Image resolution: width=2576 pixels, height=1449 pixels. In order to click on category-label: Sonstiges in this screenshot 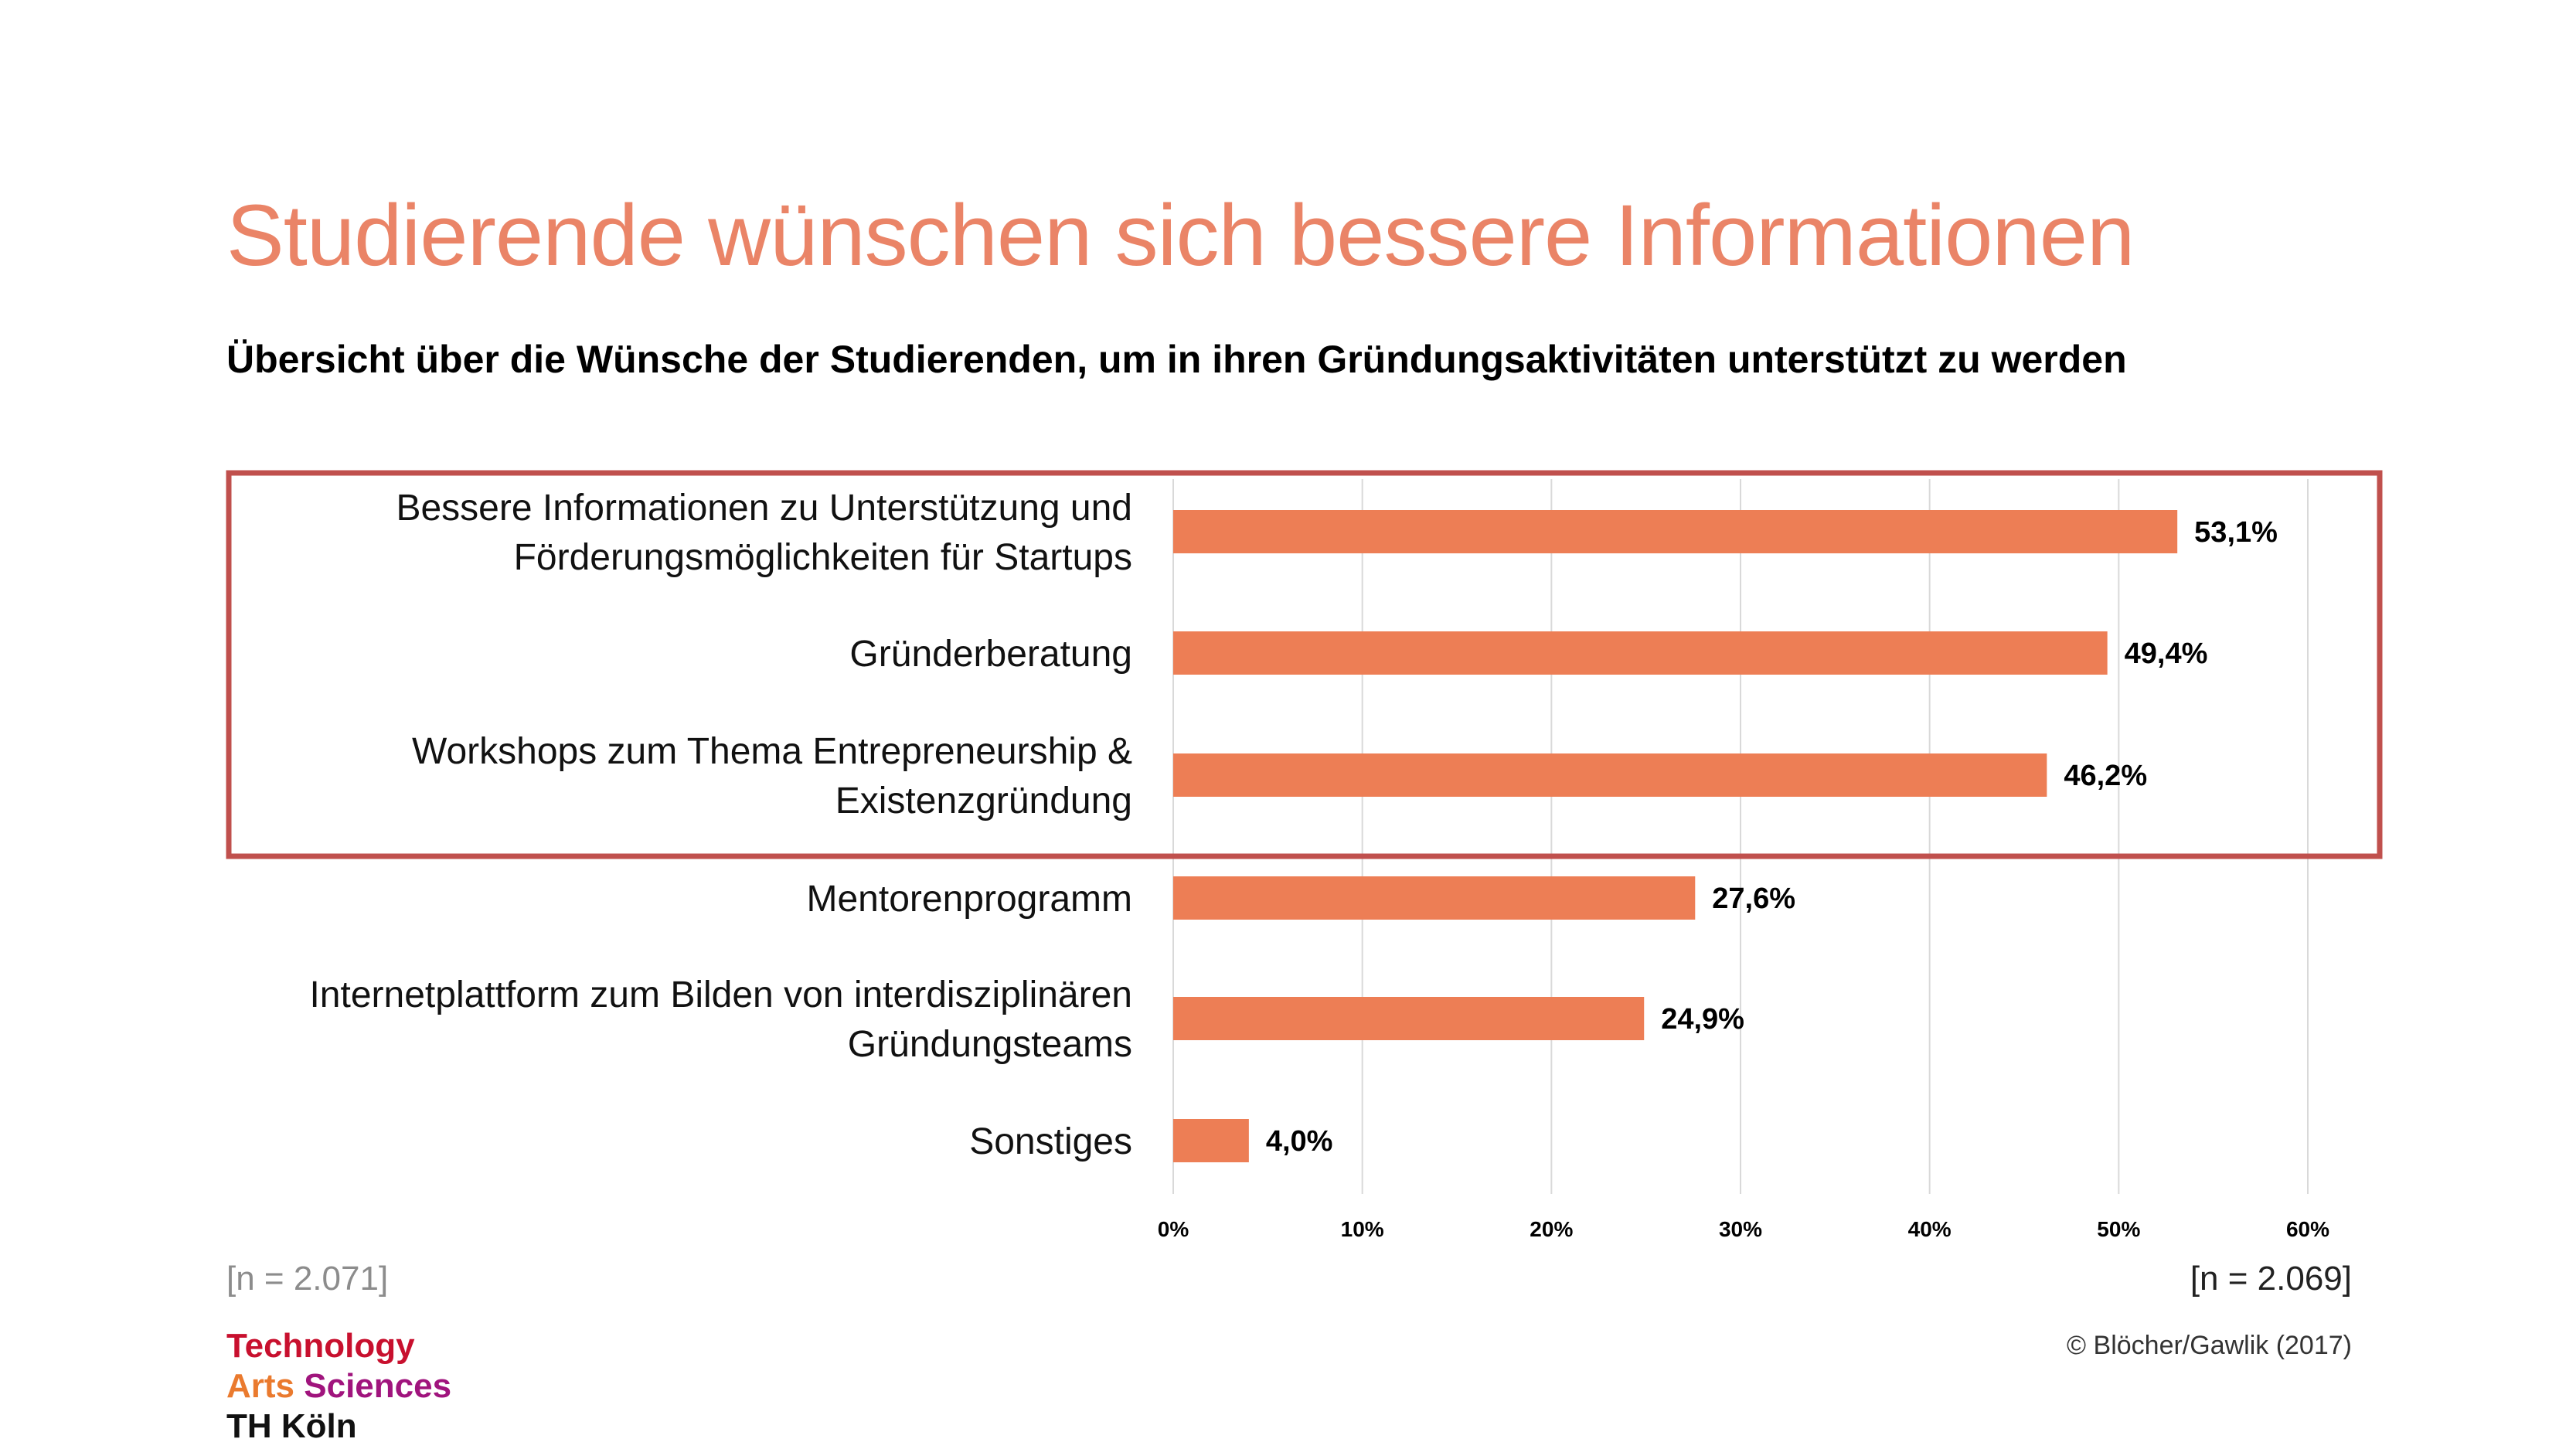, I will do `click(1050, 1141)`.